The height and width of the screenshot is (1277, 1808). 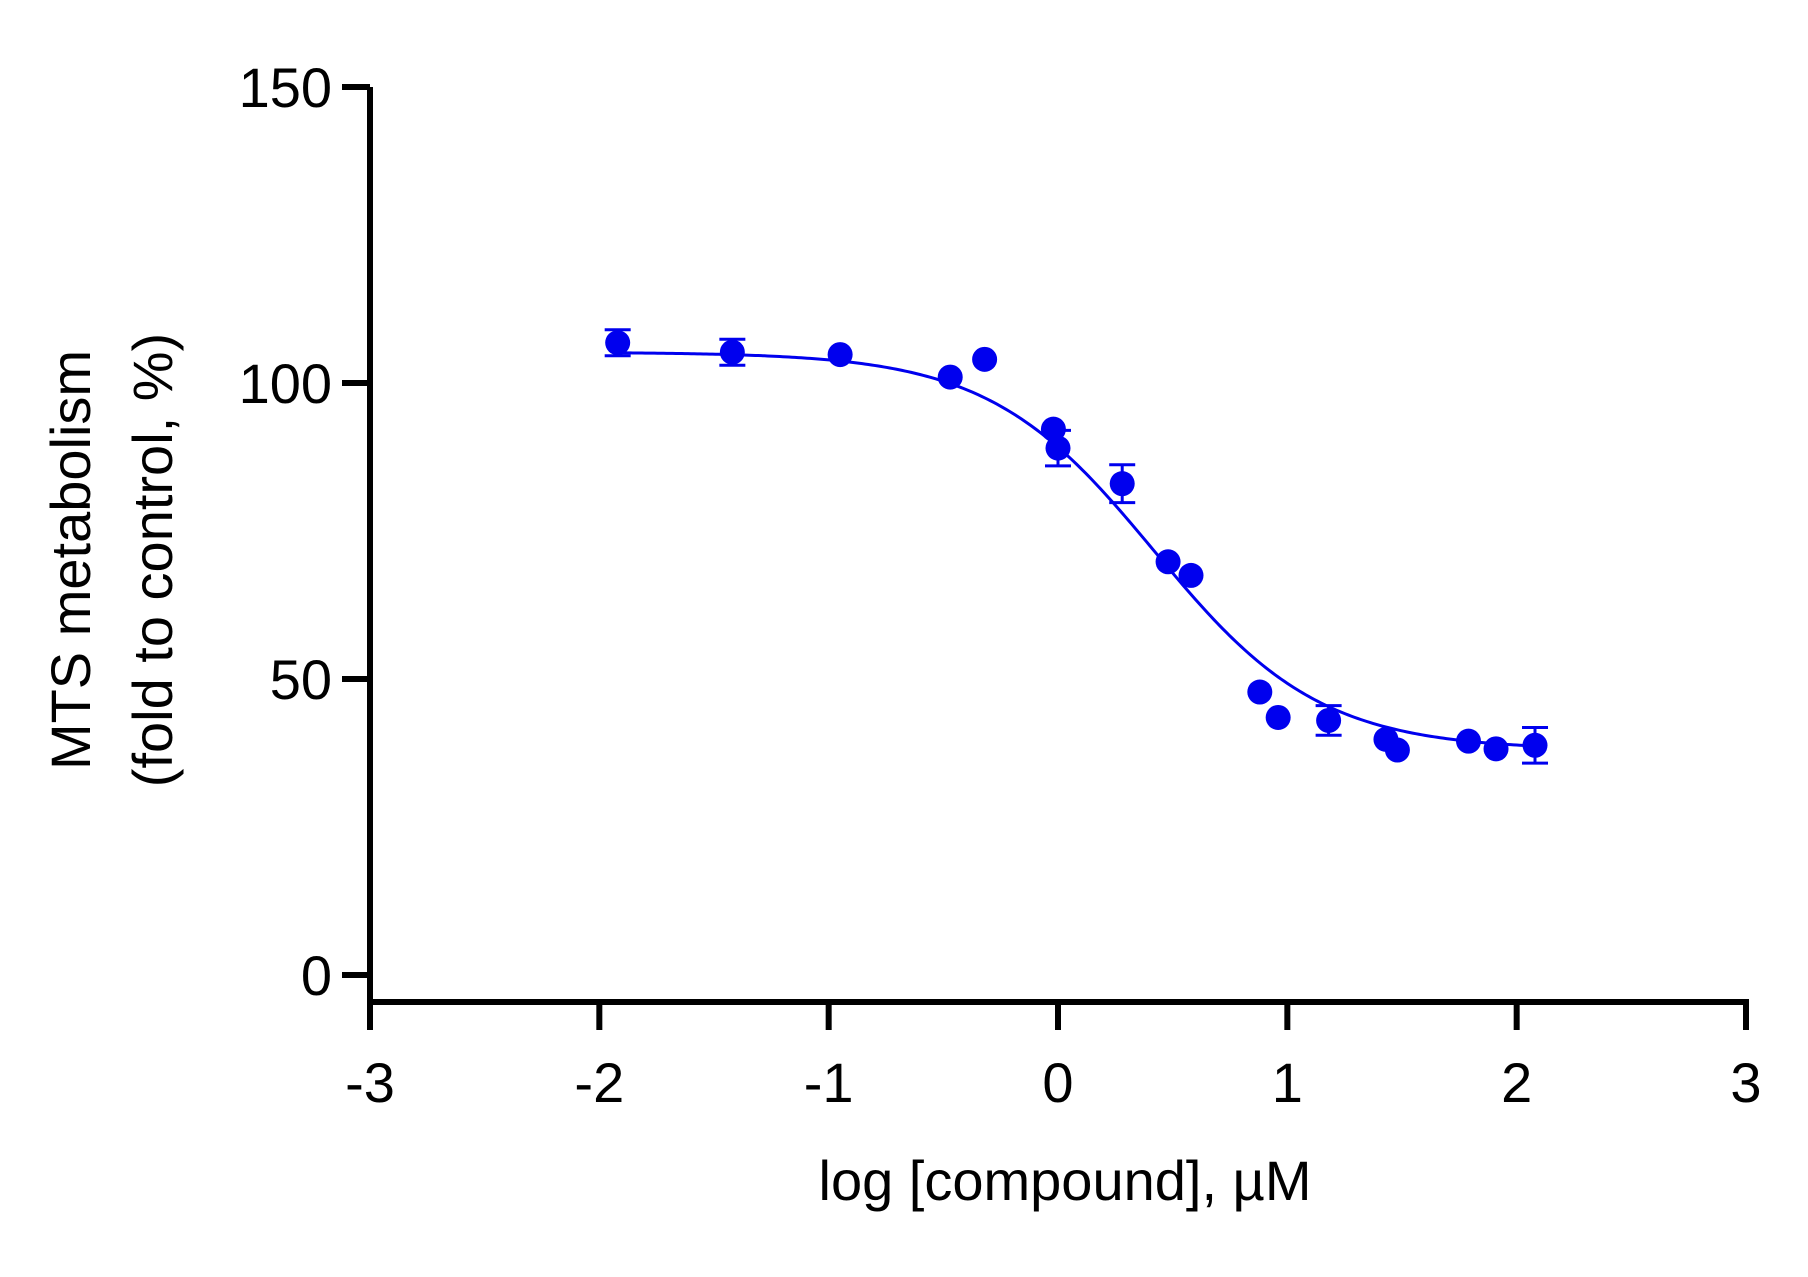 What do you see at coordinates (1057, 1082) in the screenshot?
I see `x-tick-label: 0` at bounding box center [1057, 1082].